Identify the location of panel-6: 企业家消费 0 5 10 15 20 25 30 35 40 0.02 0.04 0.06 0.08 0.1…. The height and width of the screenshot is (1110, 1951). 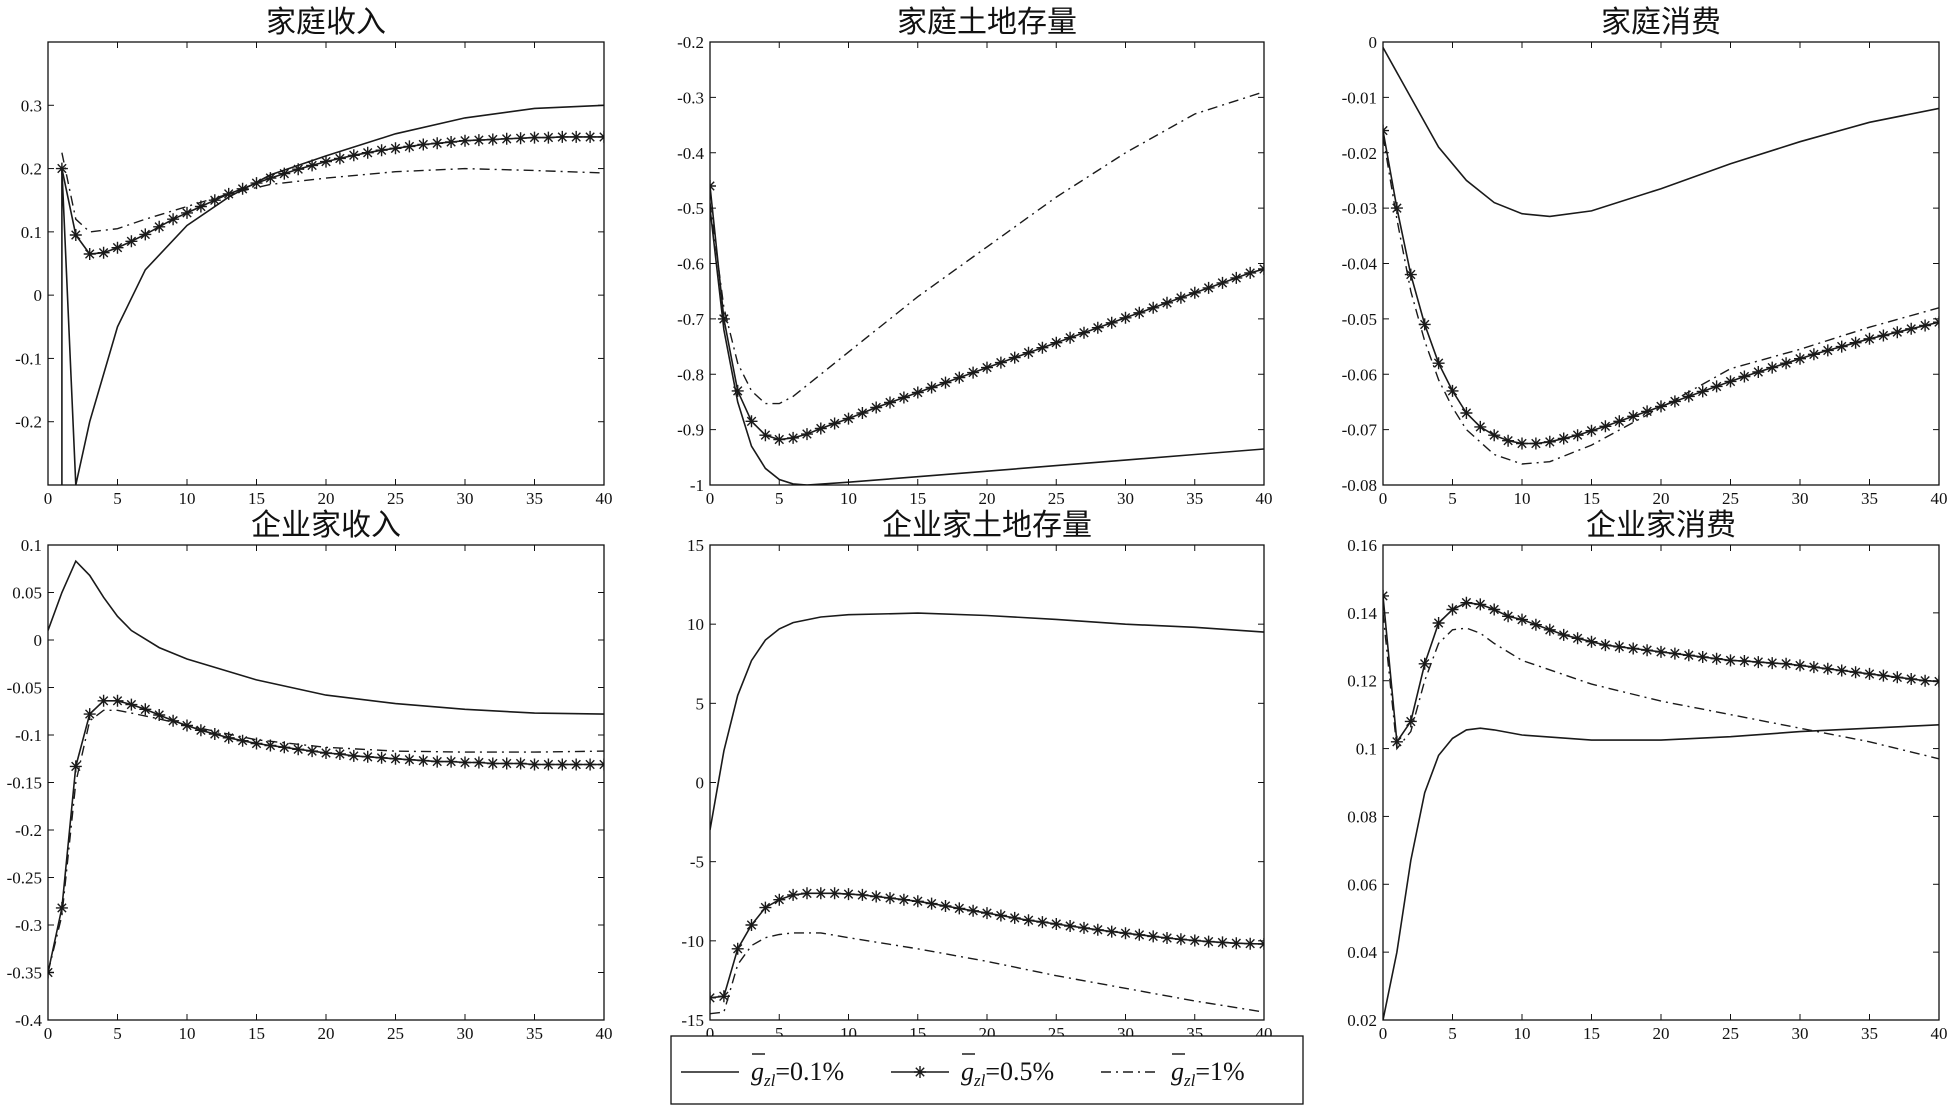
(1647, 775).